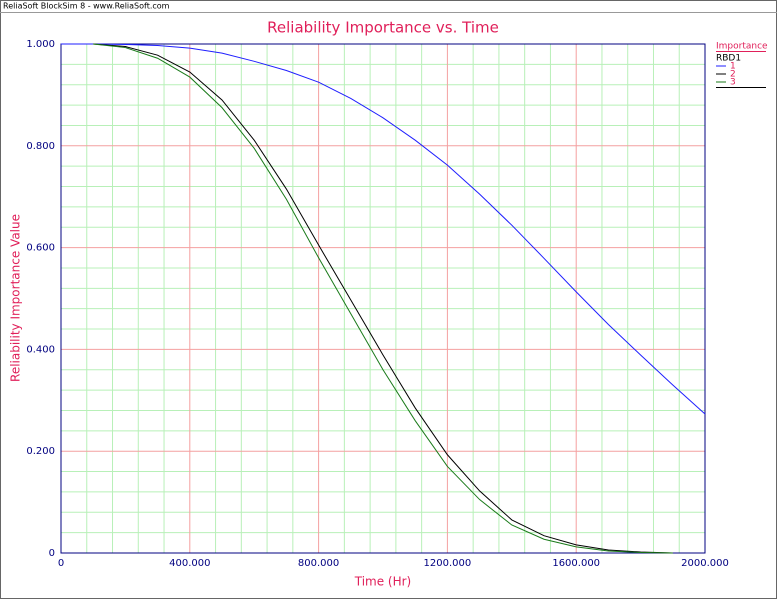 This screenshot has width=777, height=599. What do you see at coordinates (52, 553) in the screenshot?
I see `y-tick-label: 0` at bounding box center [52, 553].